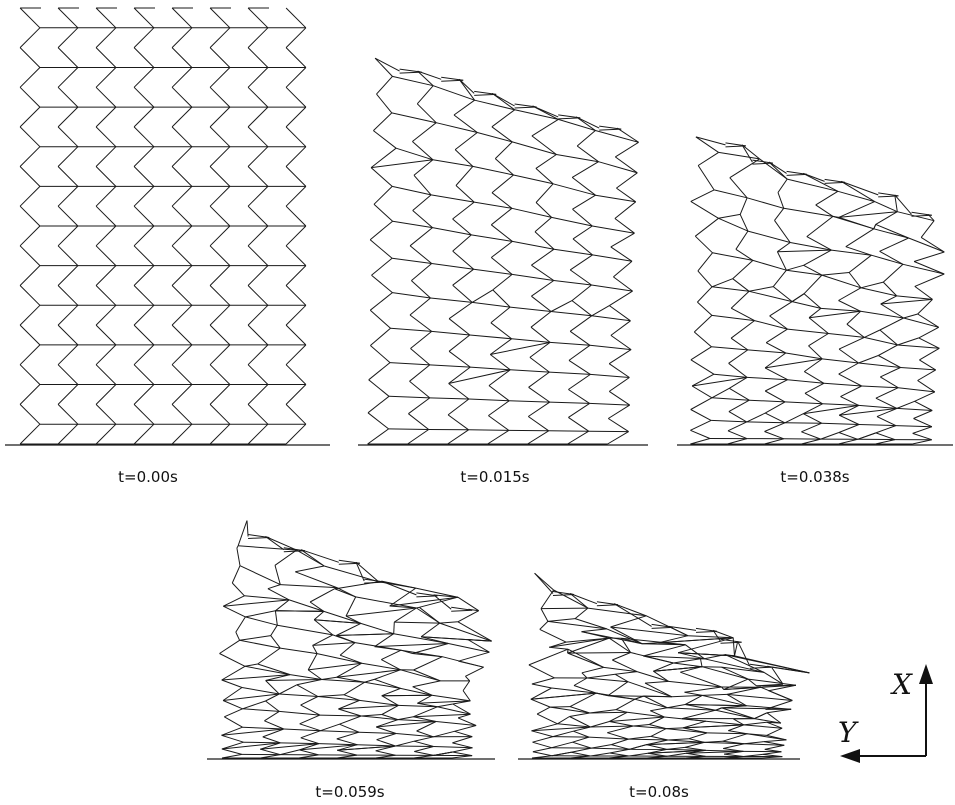 Image resolution: width=955 pixels, height=805 pixels. I want to click on y-axis-label: Y, so click(848, 732).